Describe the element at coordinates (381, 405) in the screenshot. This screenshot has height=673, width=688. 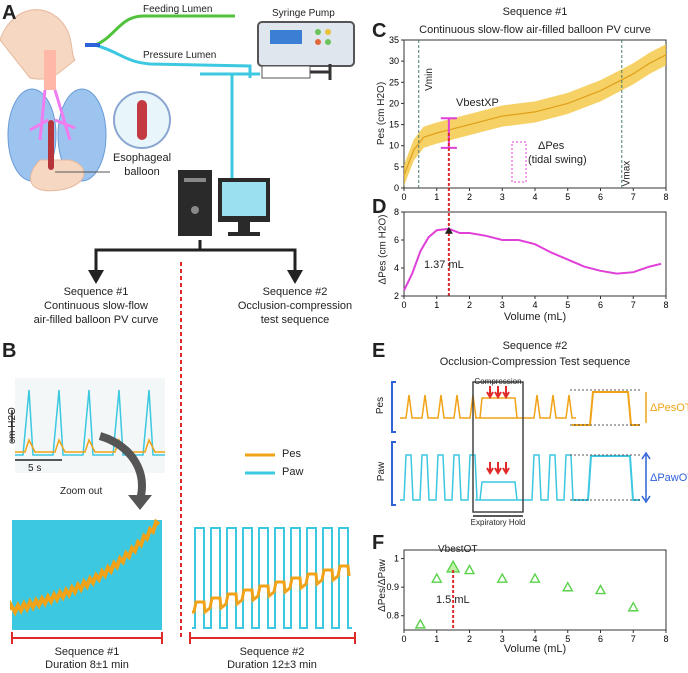
I see `e-pes-label: Pes` at that location.